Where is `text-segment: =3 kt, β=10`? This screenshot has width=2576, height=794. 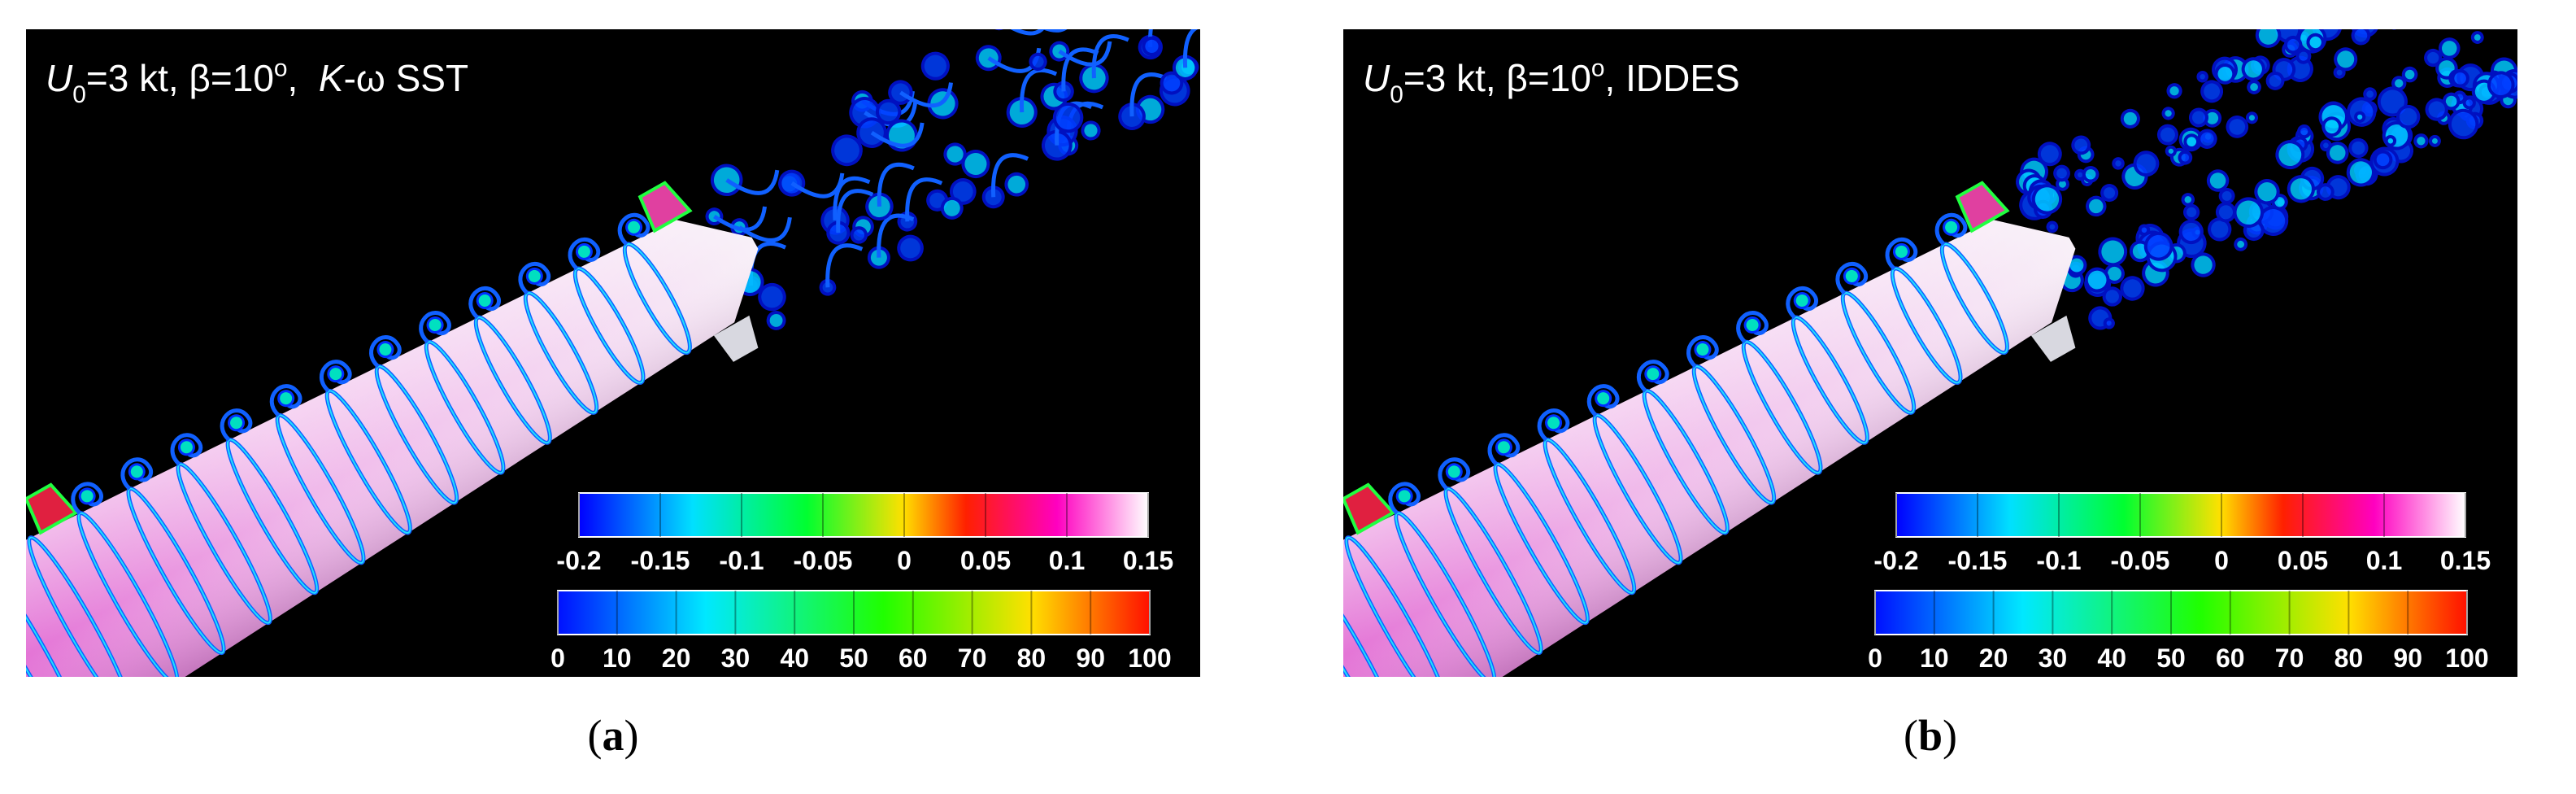 text-segment: =3 kt, β=10 is located at coordinates (1497, 78).